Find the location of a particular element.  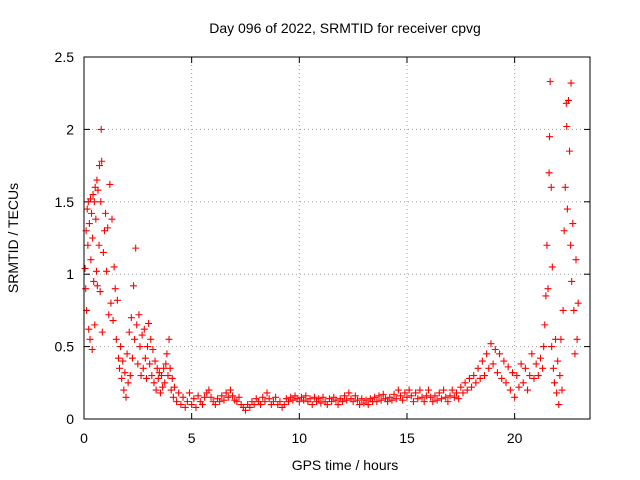

y-tick-label: 1 is located at coordinates (70, 274).